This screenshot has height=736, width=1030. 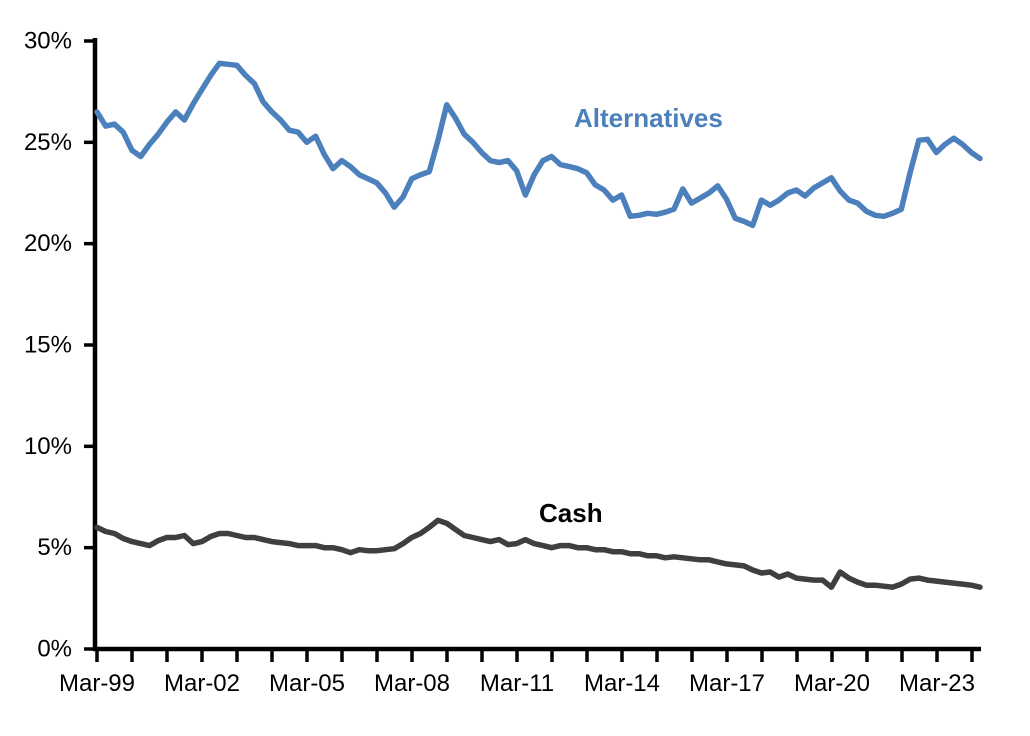 What do you see at coordinates (727, 683) in the screenshot?
I see `x-tick-label: Mar-17` at bounding box center [727, 683].